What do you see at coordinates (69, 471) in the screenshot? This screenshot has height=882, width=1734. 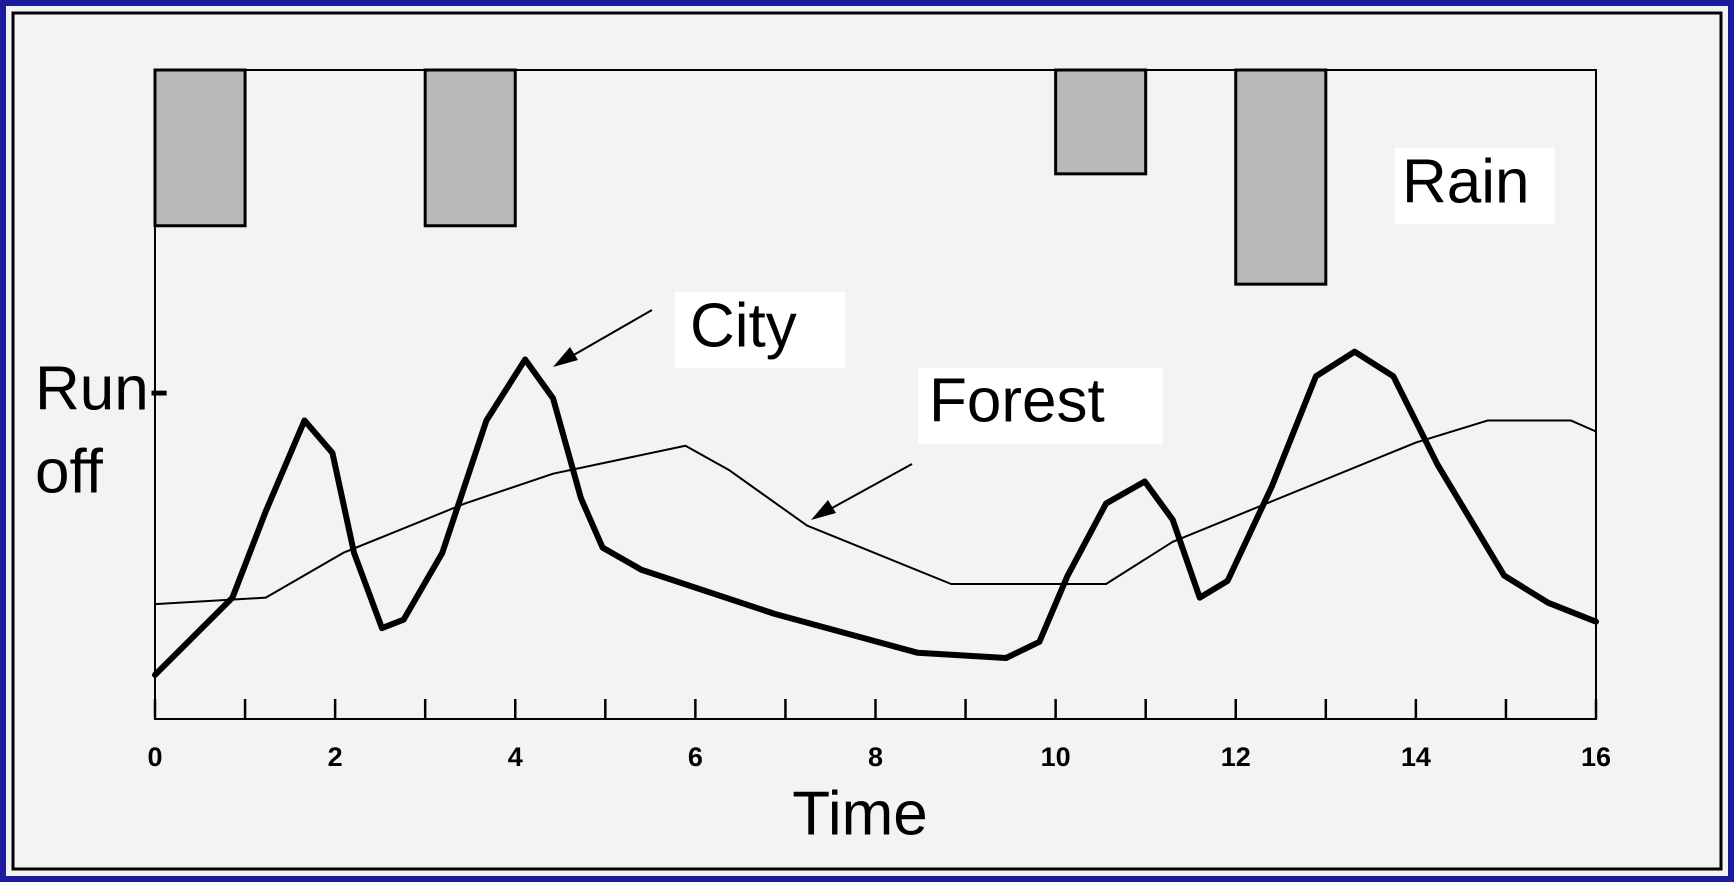 I see `y-axis-label: off` at bounding box center [69, 471].